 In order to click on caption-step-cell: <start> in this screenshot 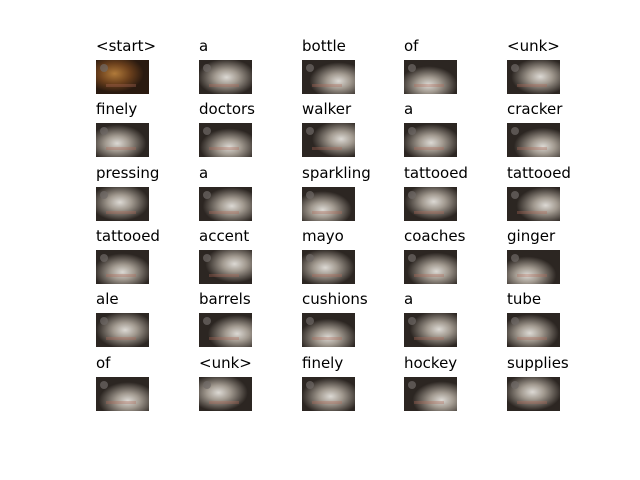, I will do `click(153, 70)`.